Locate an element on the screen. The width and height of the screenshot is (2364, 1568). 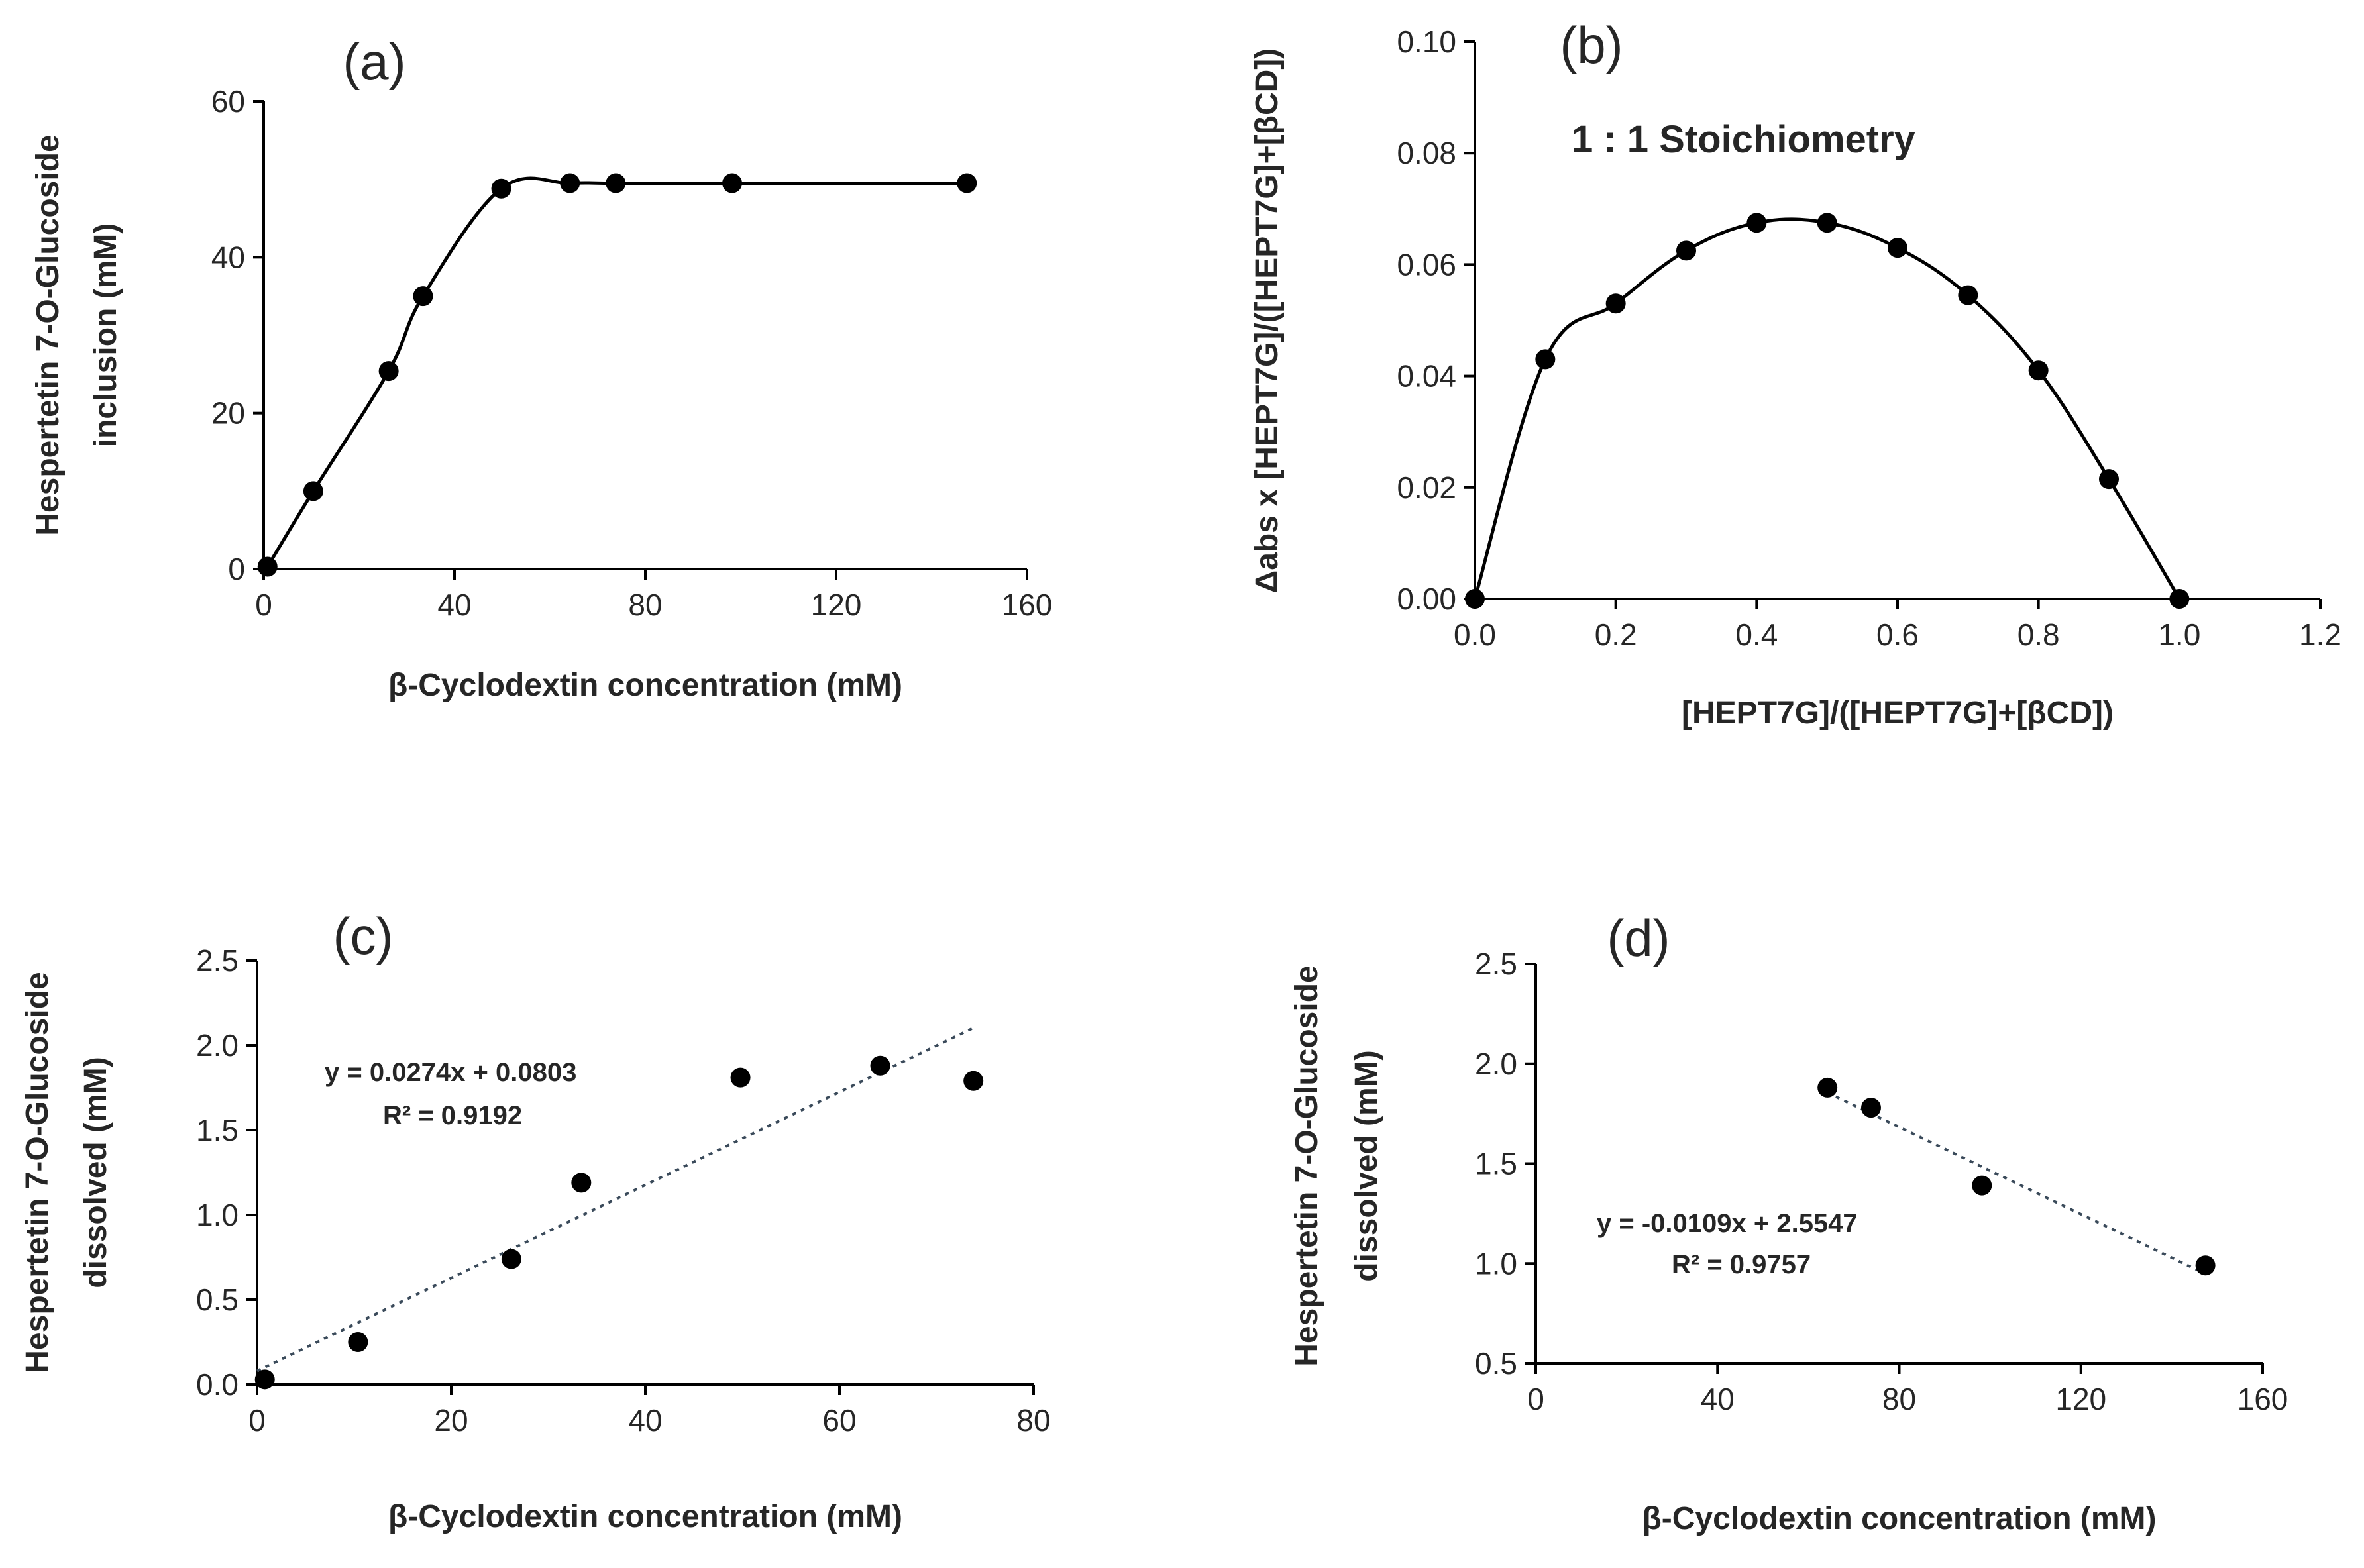
chart-a-ytick-label: 40 is located at coordinates (228, 257).